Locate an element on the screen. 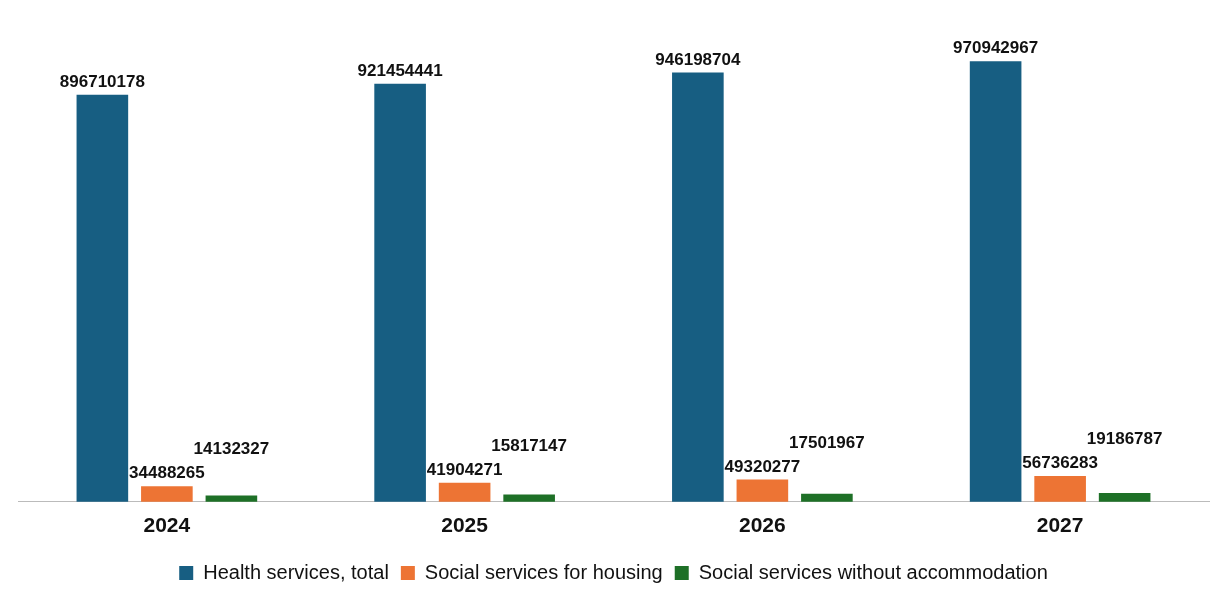 The width and height of the screenshot is (1227, 601). data-label: 14132327 is located at coordinates (231, 449).